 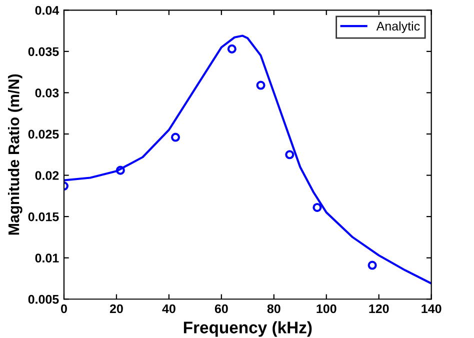 What do you see at coordinates (221, 309) in the screenshot?
I see `x-tick-label: 60` at bounding box center [221, 309].